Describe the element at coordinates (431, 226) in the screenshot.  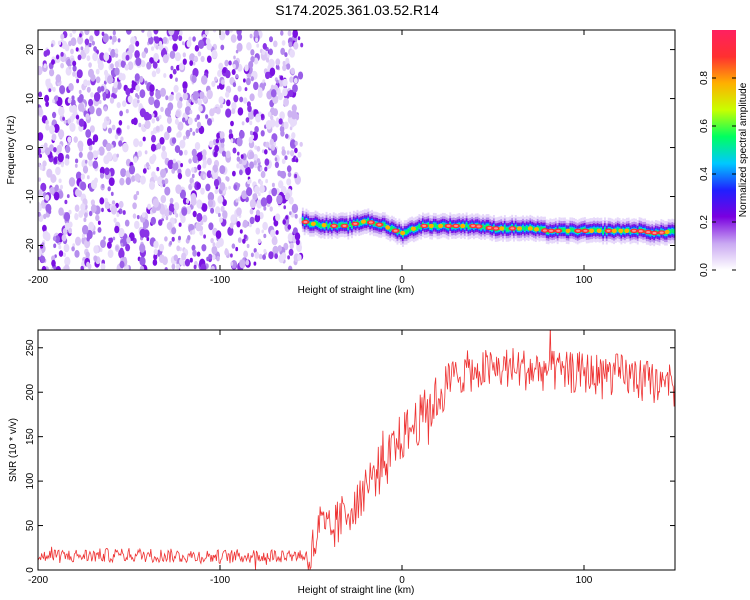
I see `signal-peak` at that location.